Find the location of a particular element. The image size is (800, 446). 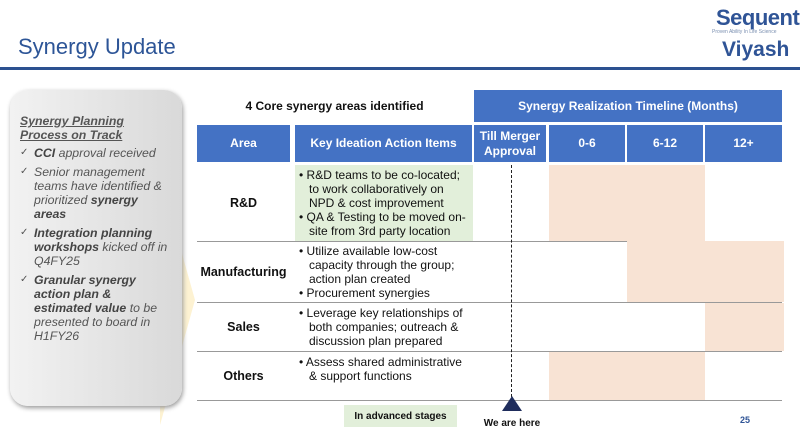

current-position-line is located at coordinates (511, 281).